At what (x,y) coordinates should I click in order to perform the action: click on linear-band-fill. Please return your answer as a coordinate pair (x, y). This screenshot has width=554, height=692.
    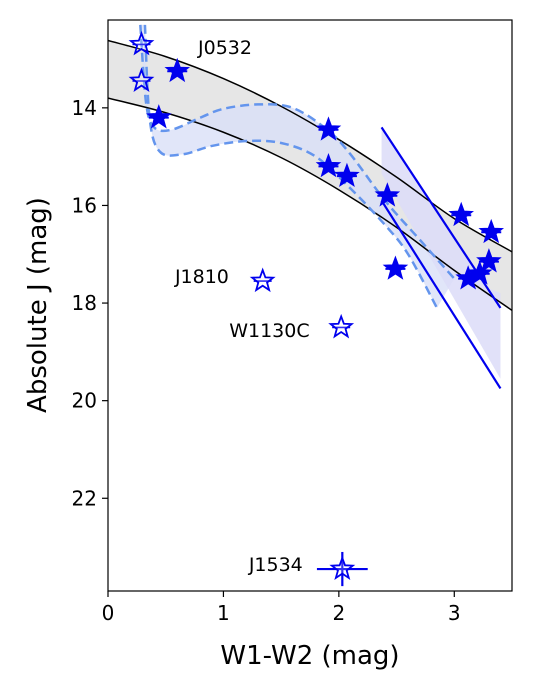
    Looking at the image, I should click on (441, 253).